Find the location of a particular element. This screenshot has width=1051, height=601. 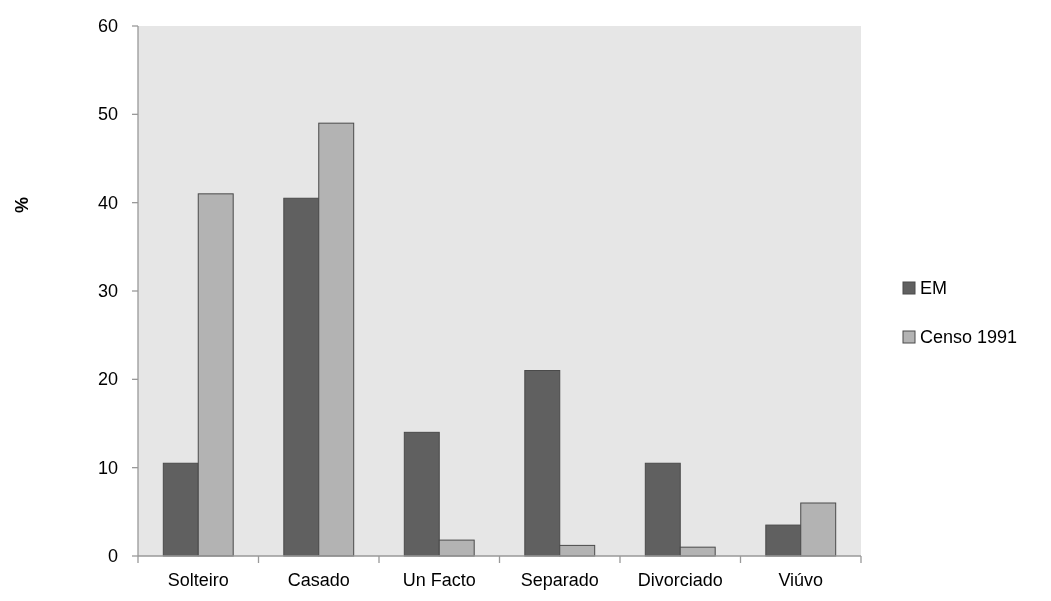

x-tick-label: Viúvo is located at coordinates (801, 580).